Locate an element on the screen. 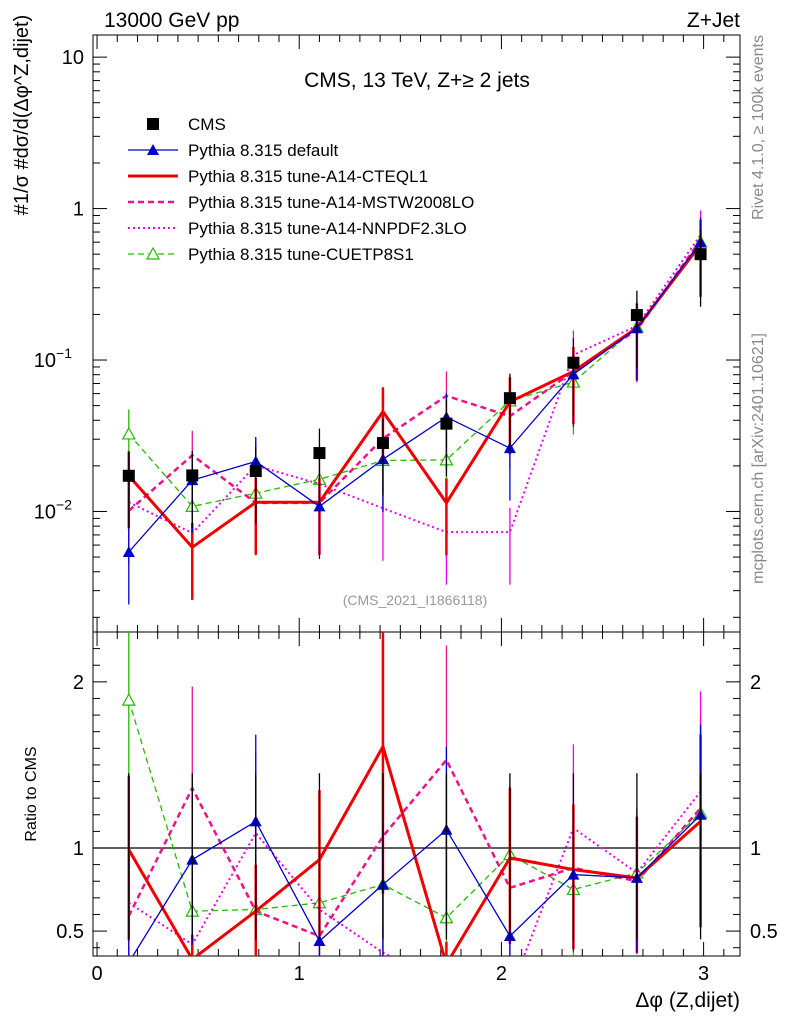 The height and width of the screenshot is (1024, 786). x-tick-label: 0 is located at coordinates (96, 974).